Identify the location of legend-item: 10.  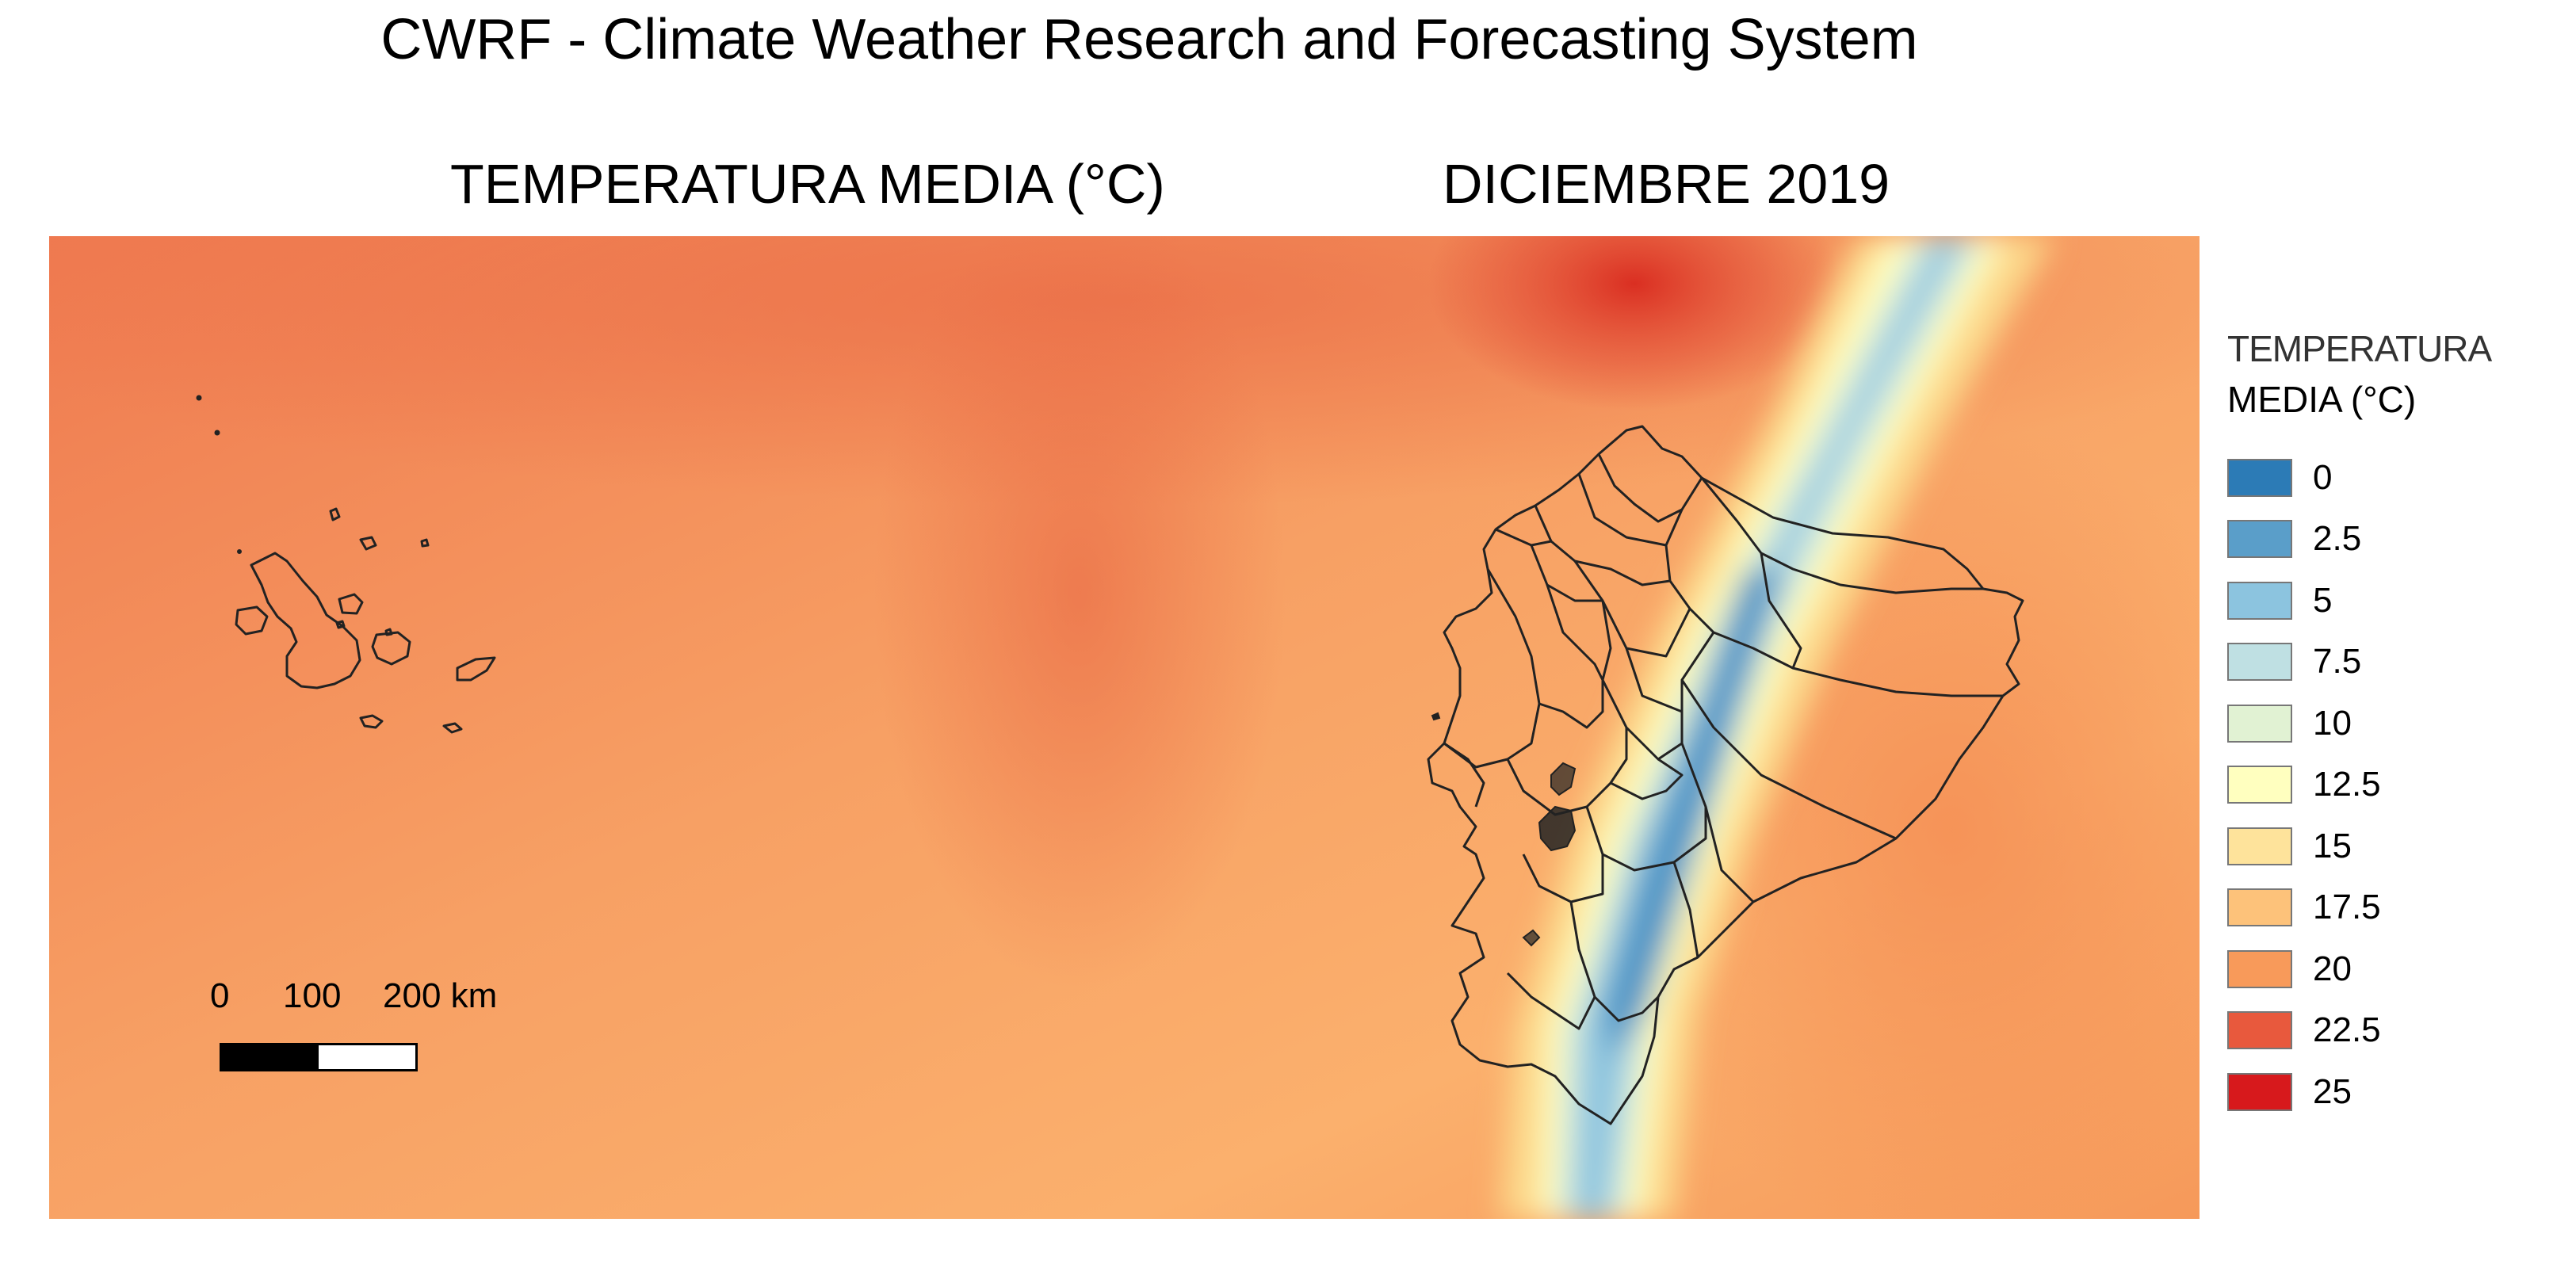
(2393, 723).